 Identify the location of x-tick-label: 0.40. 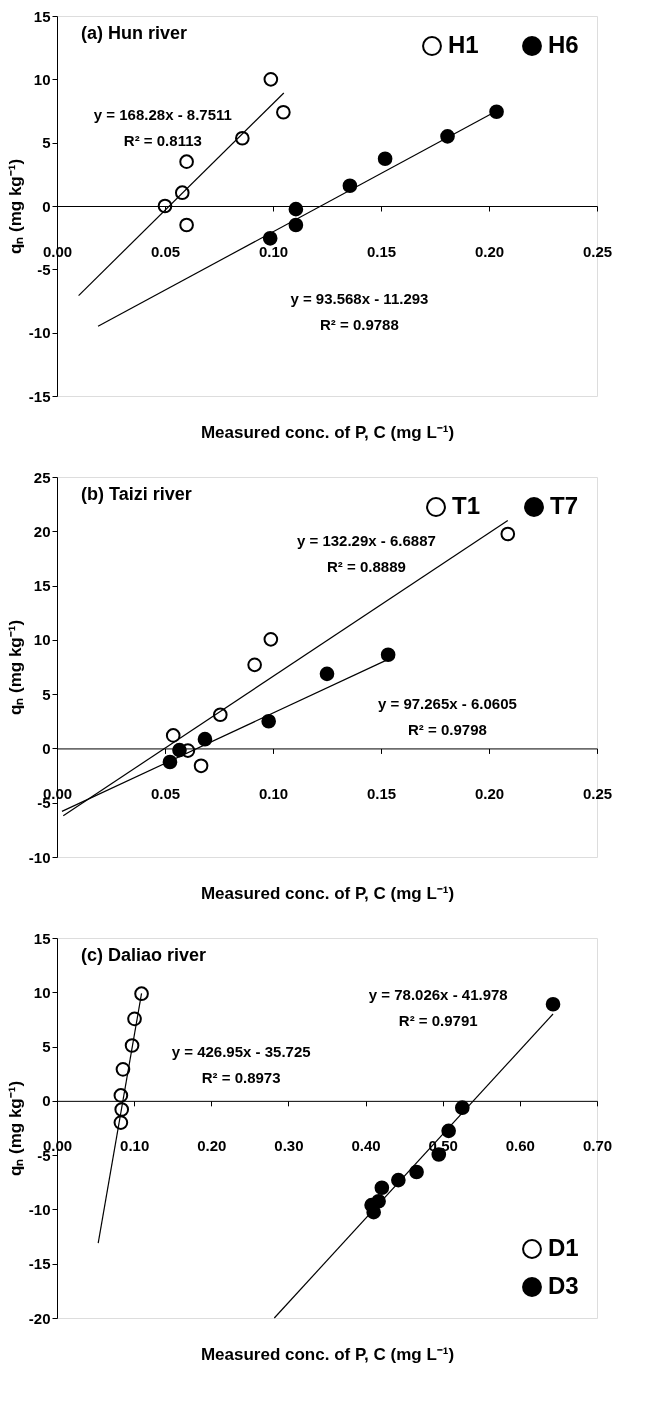
(366, 1146).